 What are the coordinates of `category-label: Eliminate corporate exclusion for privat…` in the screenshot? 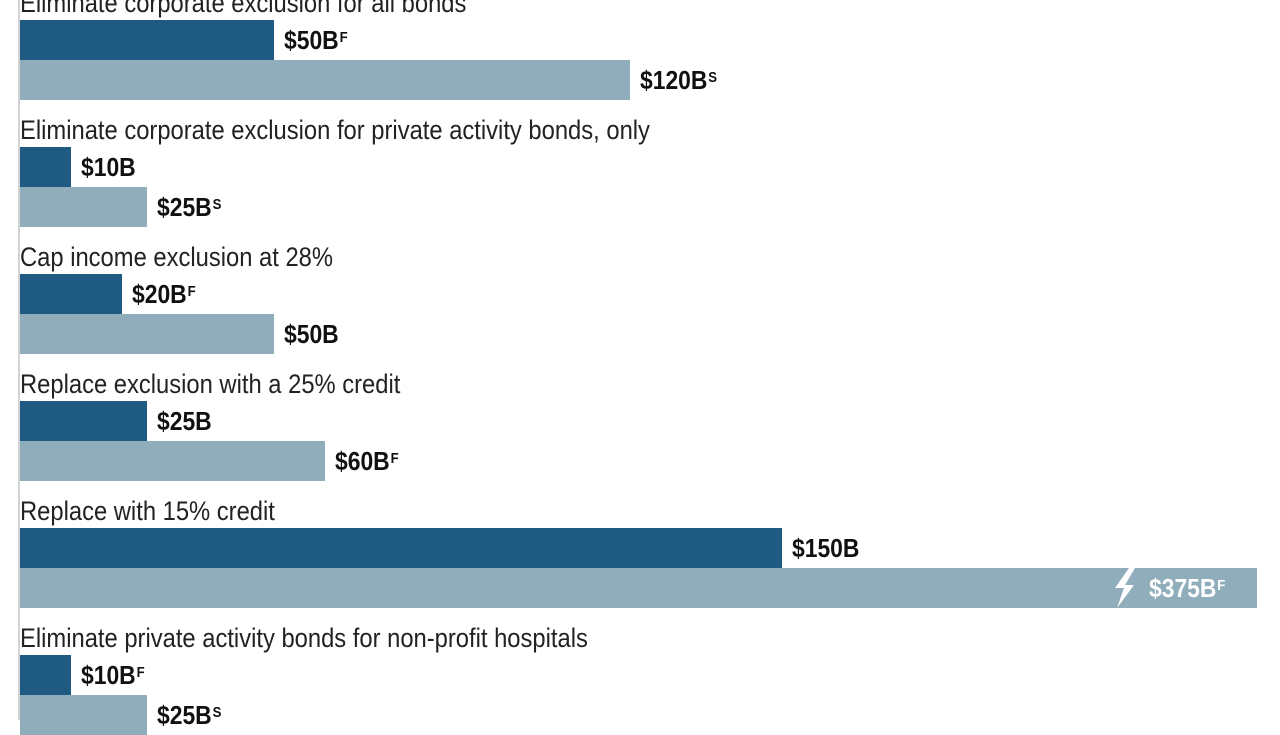 It's located at (335, 130).